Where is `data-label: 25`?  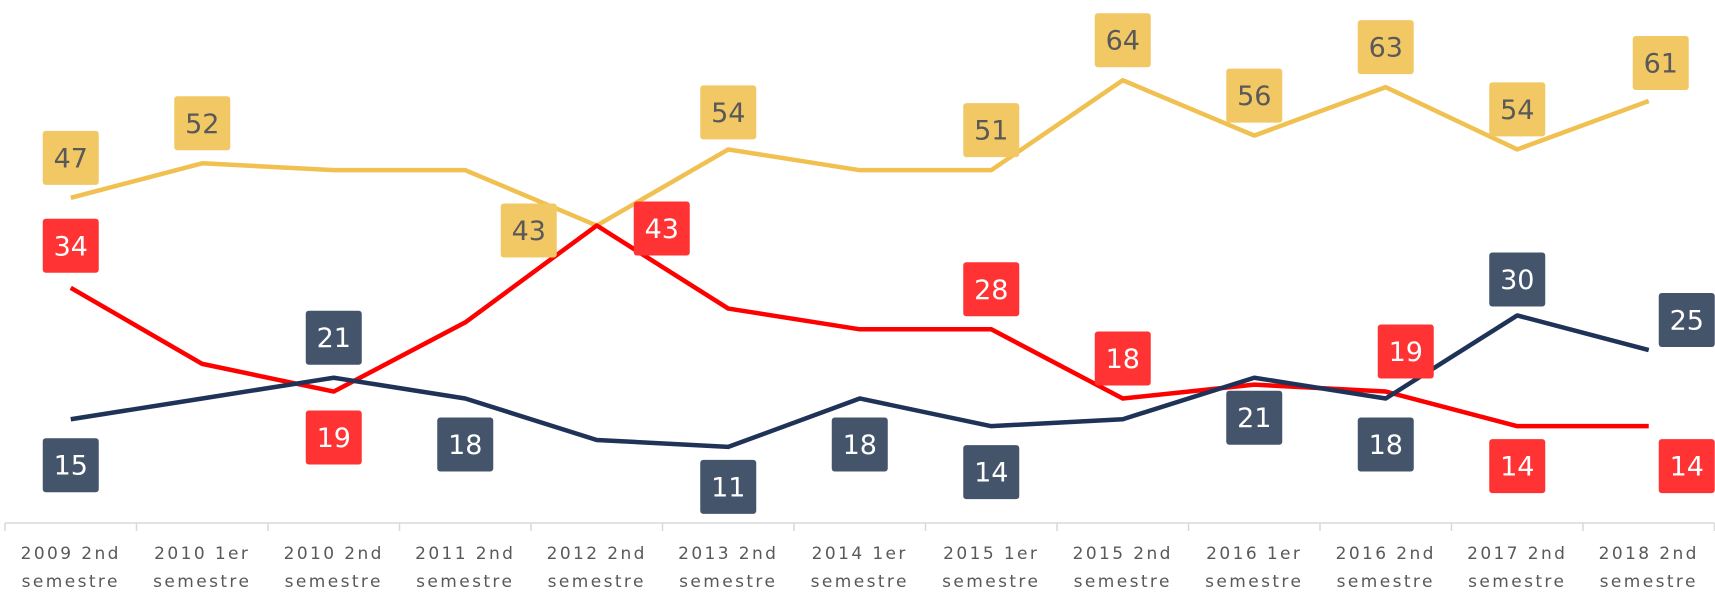
data-label: 25 is located at coordinates (1686, 320).